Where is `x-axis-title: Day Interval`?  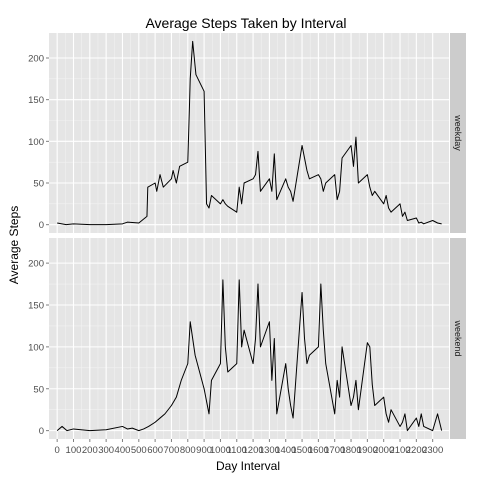 x-axis-title: Day Interval is located at coordinates (248, 466).